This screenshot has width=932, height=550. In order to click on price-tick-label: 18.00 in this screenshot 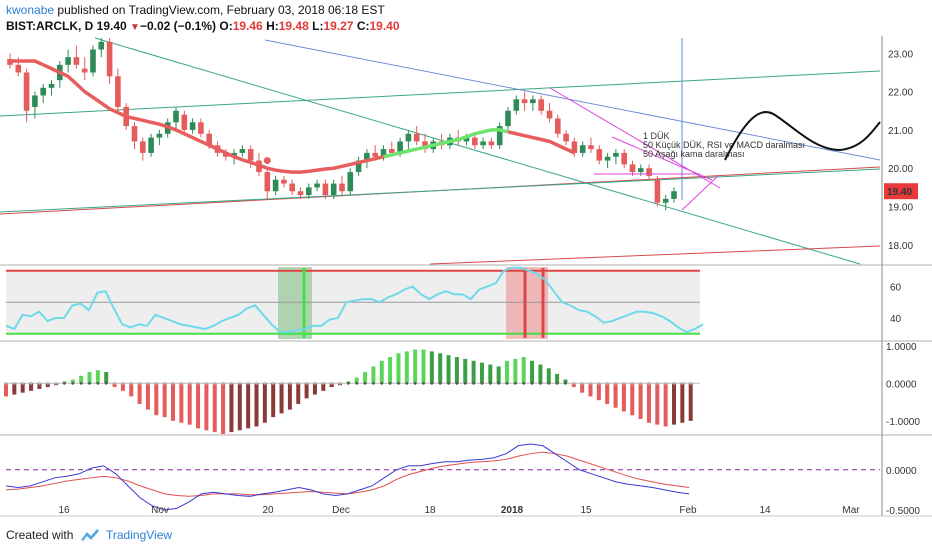, I will do `click(900, 246)`.